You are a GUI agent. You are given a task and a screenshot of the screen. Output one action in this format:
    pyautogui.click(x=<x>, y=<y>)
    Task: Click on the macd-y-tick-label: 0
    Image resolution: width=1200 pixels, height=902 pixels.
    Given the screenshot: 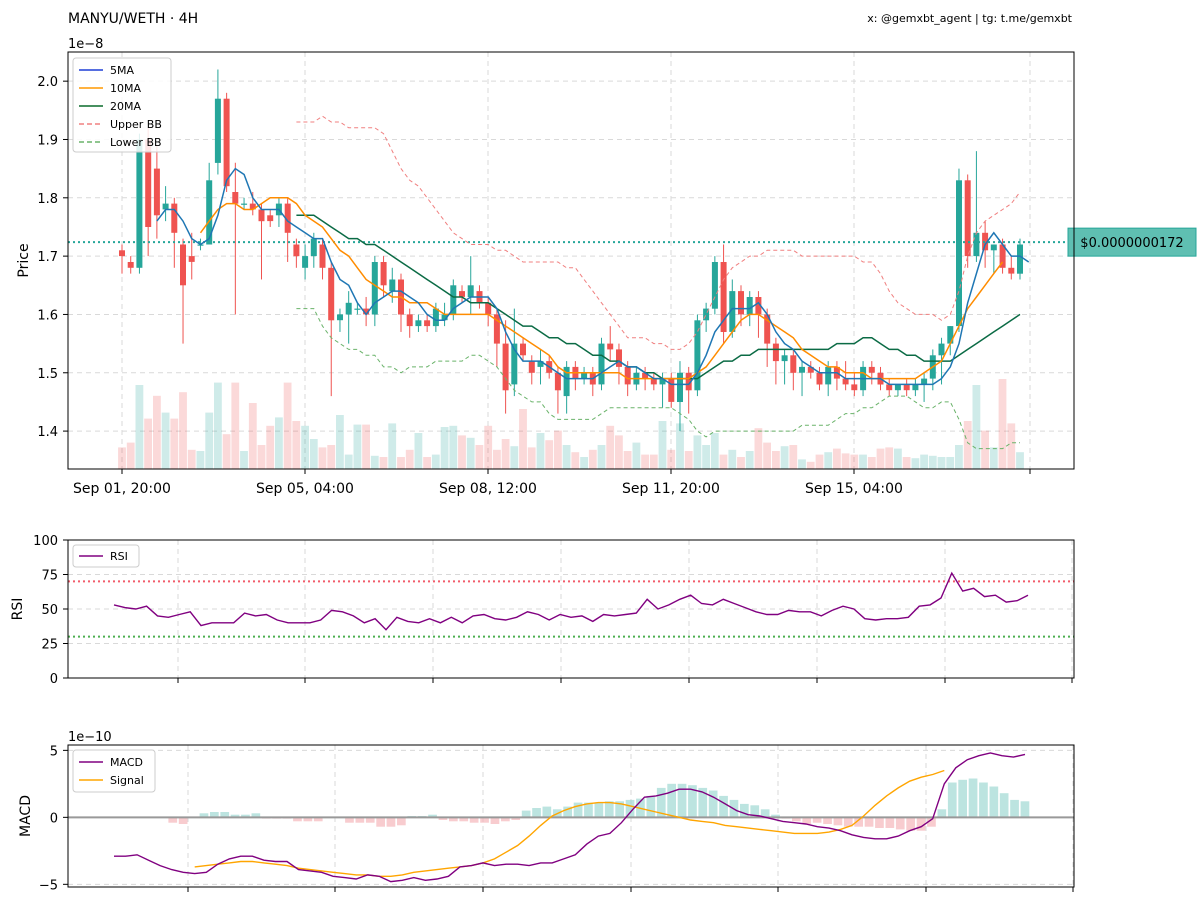 What is the action you would take?
    pyautogui.click(x=54, y=818)
    